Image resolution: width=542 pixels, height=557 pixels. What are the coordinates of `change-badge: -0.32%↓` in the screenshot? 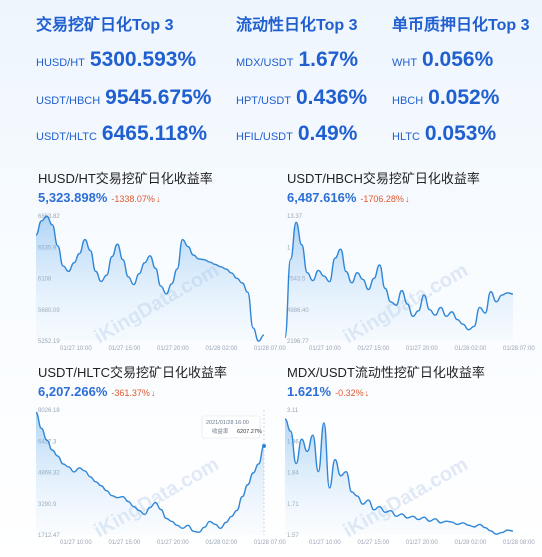 It's located at (352, 393).